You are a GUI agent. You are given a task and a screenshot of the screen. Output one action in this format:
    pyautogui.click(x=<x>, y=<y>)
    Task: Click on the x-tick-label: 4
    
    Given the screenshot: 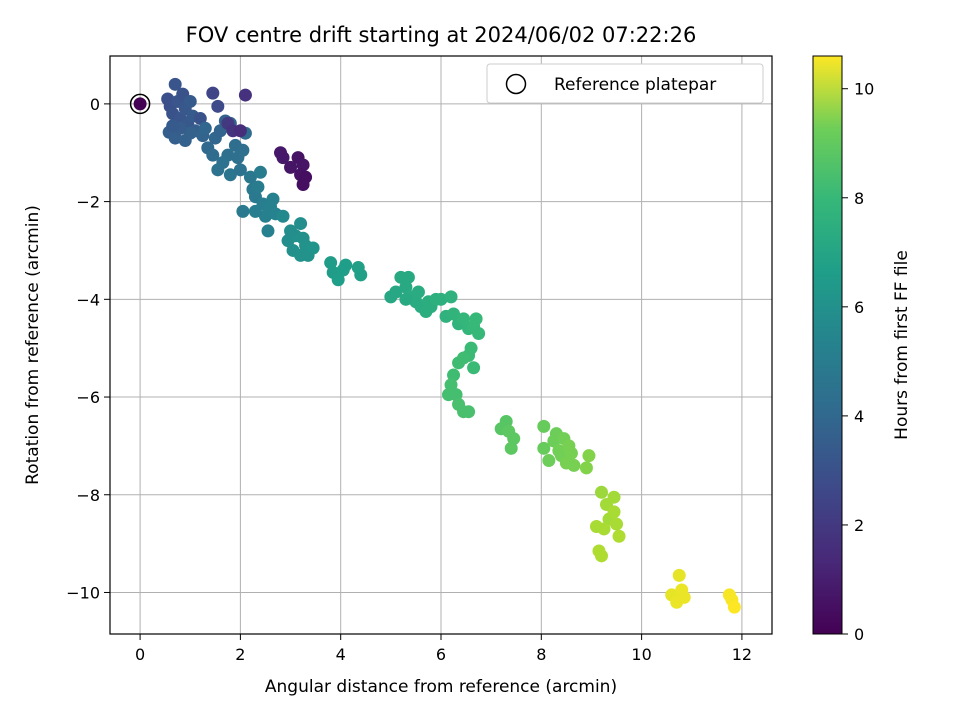 What is the action you would take?
    pyautogui.click(x=341, y=654)
    